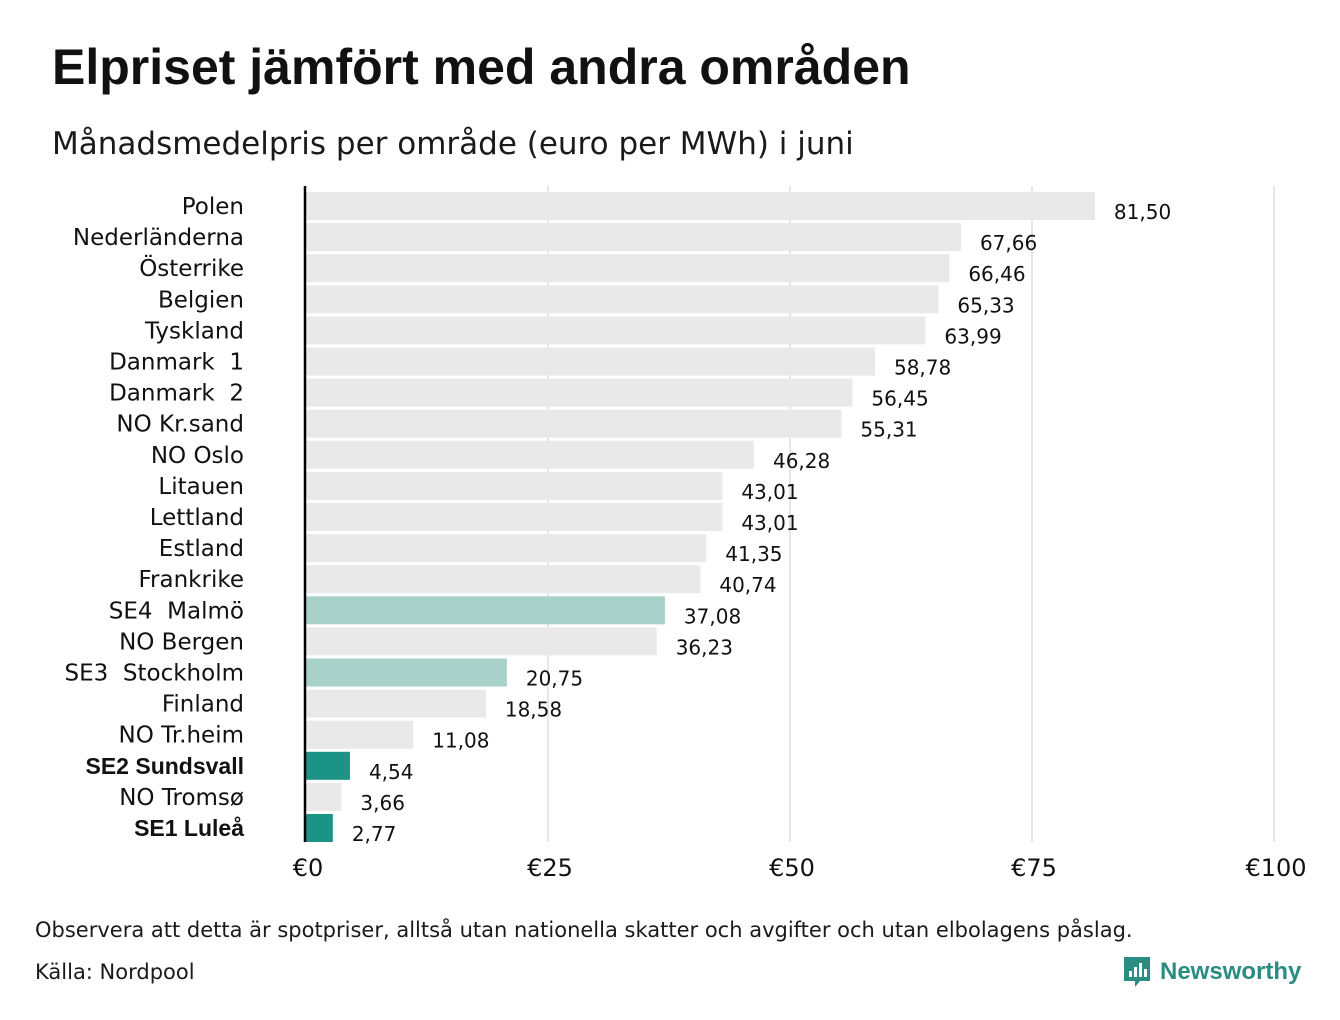 Image resolution: width=1340 pixels, height=1020 pixels. I want to click on x-tick-label: €25, so click(550, 868).